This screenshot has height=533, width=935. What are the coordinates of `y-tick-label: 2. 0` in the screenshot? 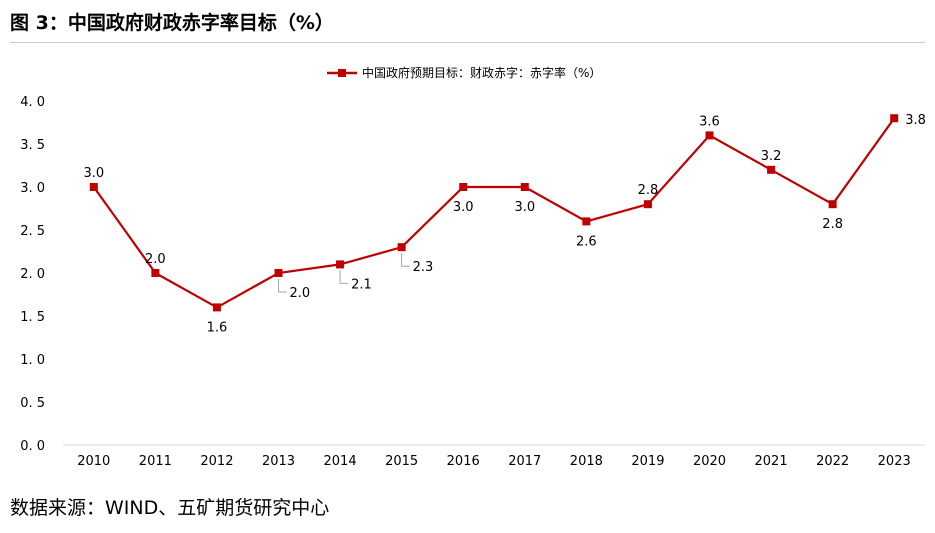 It's located at (32, 274).